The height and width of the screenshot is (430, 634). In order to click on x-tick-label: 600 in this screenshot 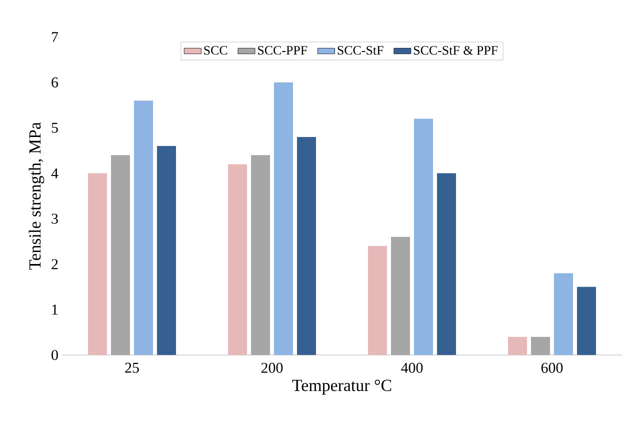, I will do `click(552, 367)`.